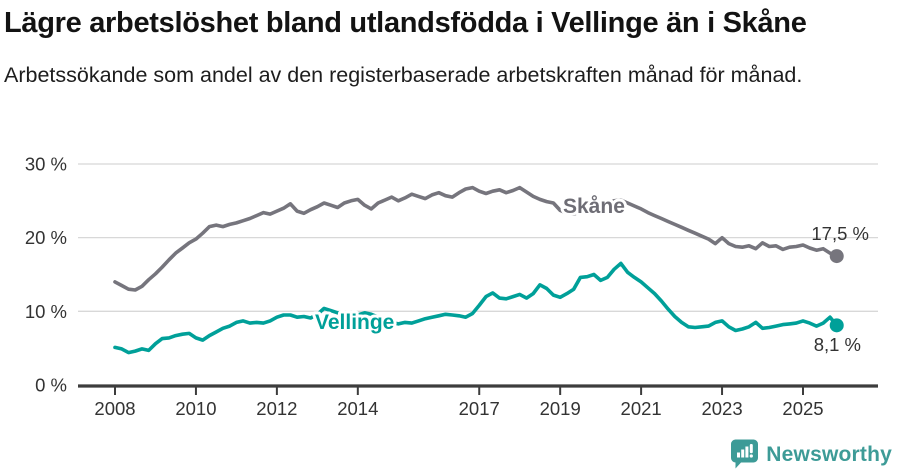 The width and height of the screenshot is (900, 474). What do you see at coordinates (560, 408) in the screenshot?
I see `x-tick-label-2019: 2019` at bounding box center [560, 408].